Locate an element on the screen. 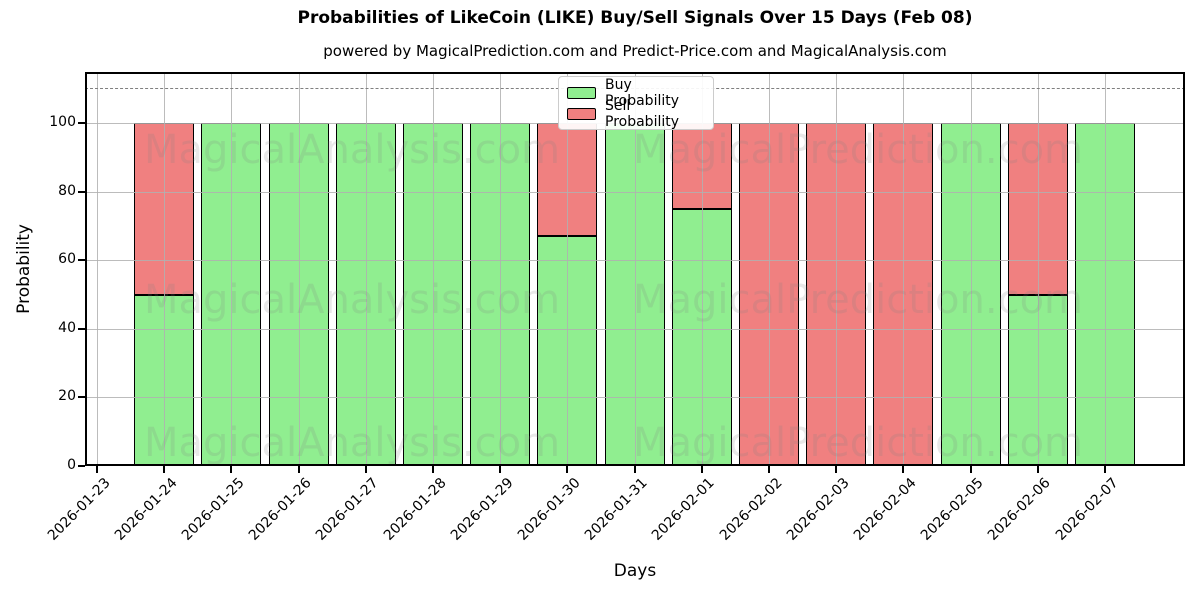  y-axis-label: Probability is located at coordinates (24, 269).